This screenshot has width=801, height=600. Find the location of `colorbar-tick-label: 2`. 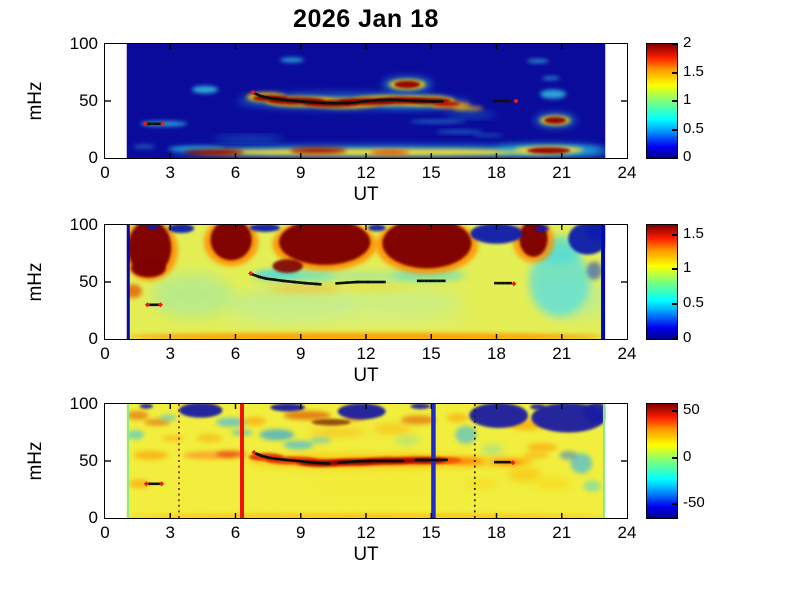

colorbar-tick-label: 2 is located at coordinates (687, 42).